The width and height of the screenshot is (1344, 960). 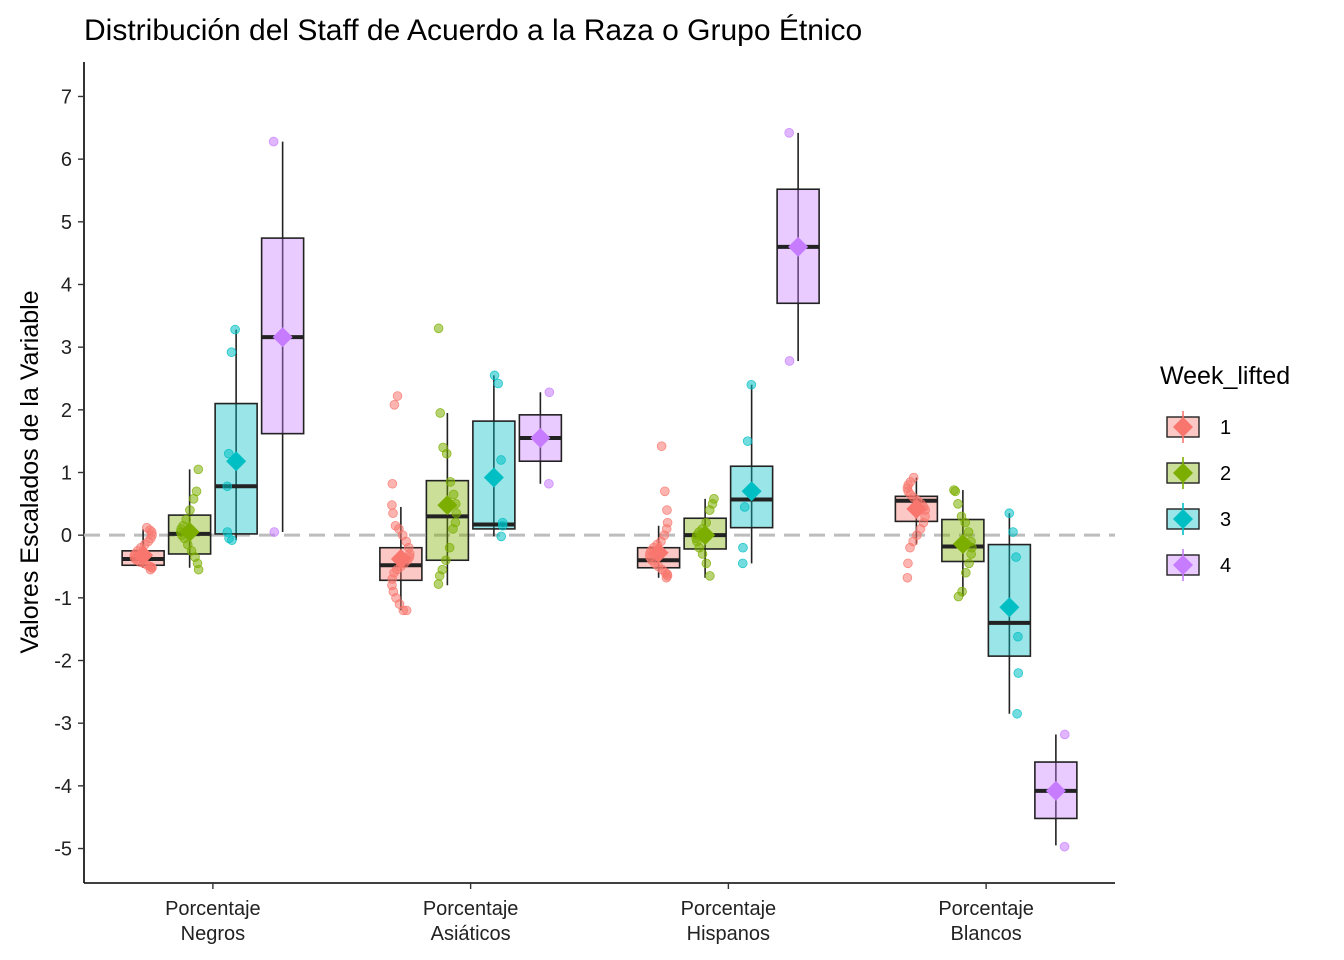 I want to click on legend-label: 1, so click(x=1225, y=428).